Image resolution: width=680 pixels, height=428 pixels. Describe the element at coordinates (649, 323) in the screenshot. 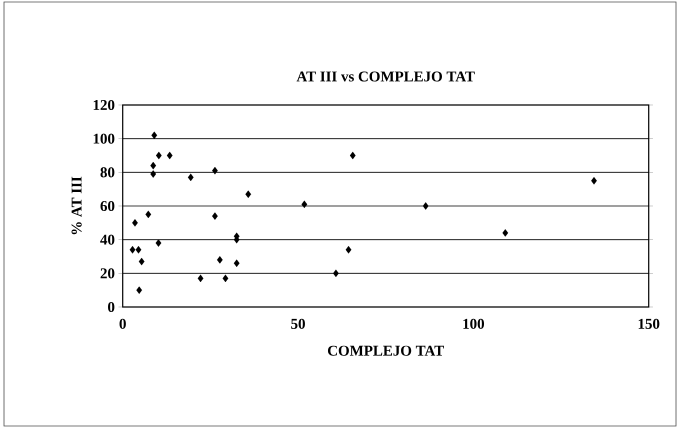

I see `x-tick-label: 150` at that location.